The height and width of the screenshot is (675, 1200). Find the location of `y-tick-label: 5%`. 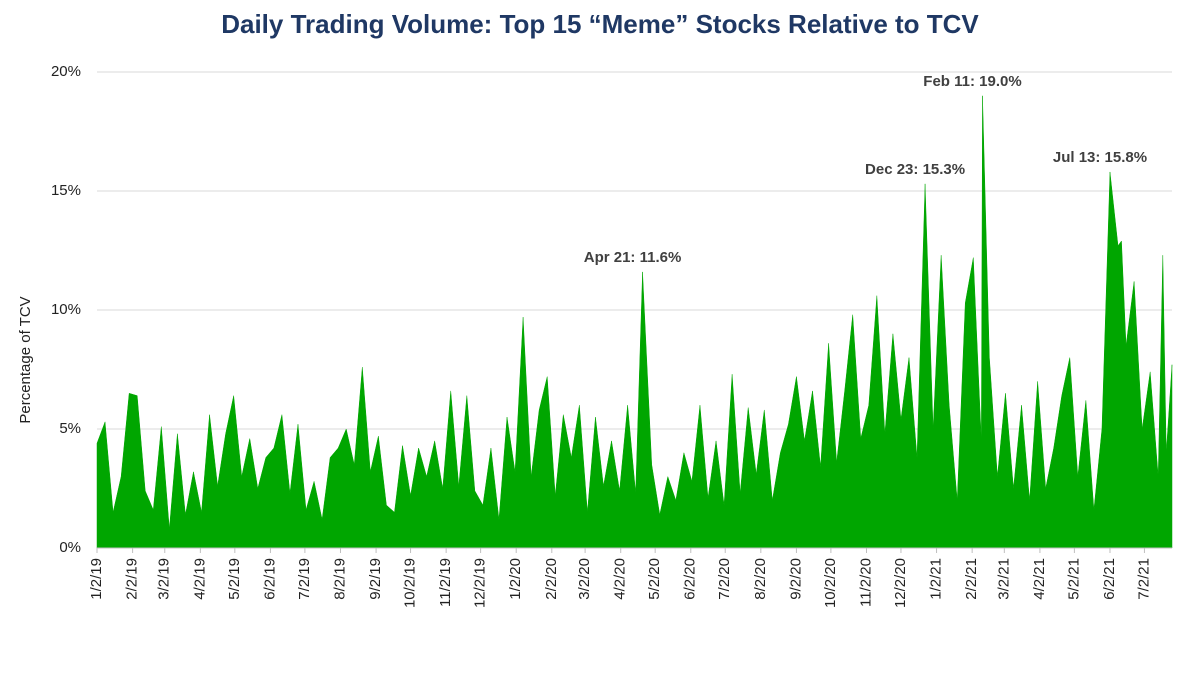

y-tick-label: 5% is located at coordinates (70, 428).